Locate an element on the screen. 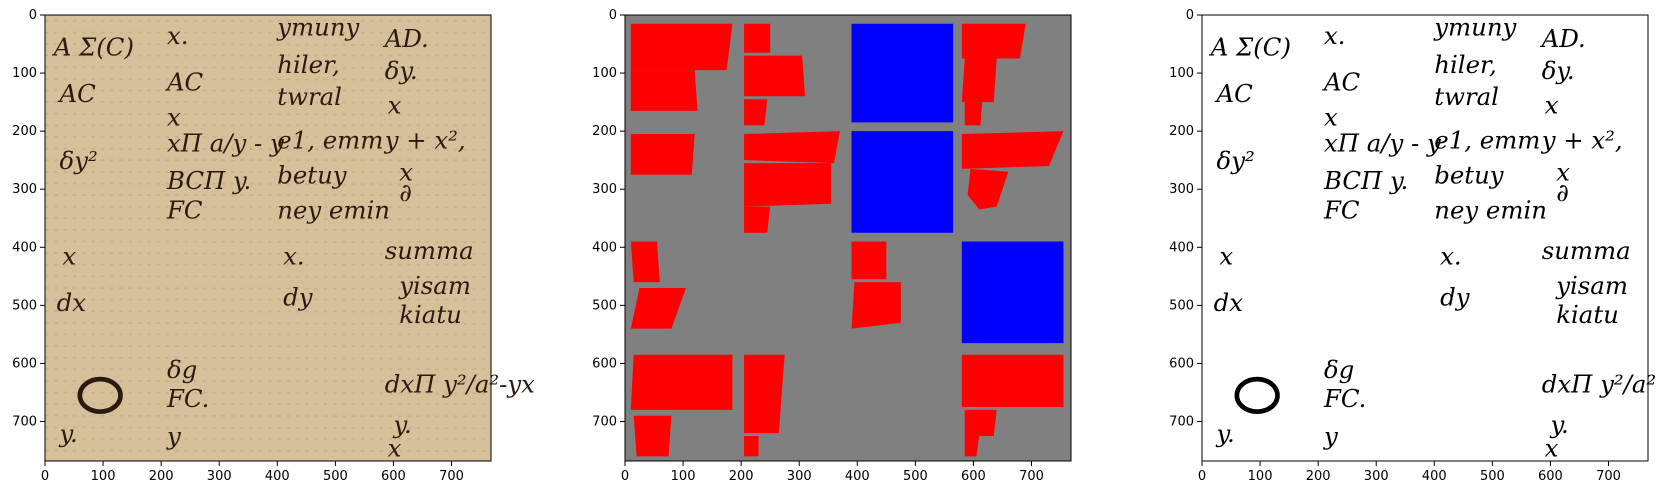 The height and width of the screenshot is (493, 1656). y-tick-label: 500 is located at coordinates (24, 305).